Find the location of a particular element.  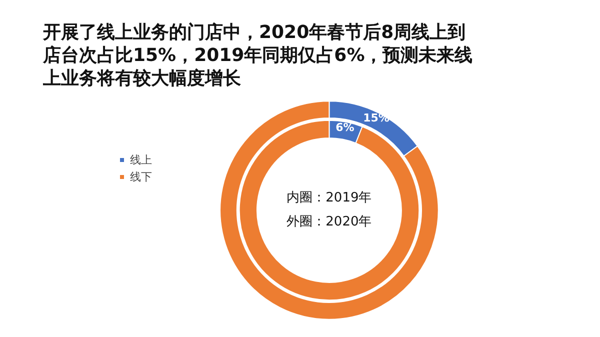

legend-label: 线下 is located at coordinates (141, 177).